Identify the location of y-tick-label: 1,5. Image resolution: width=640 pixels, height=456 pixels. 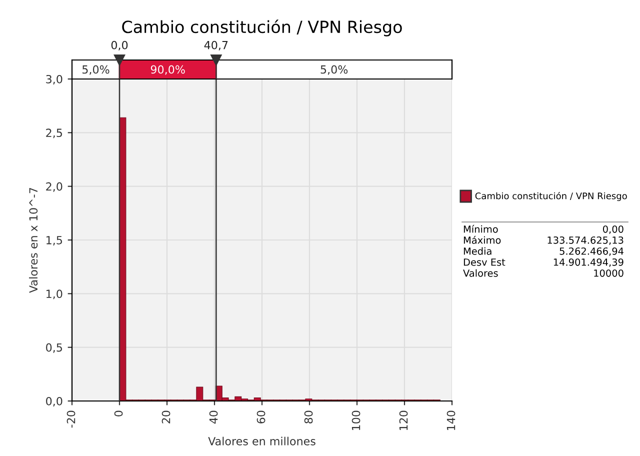
(54, 241).